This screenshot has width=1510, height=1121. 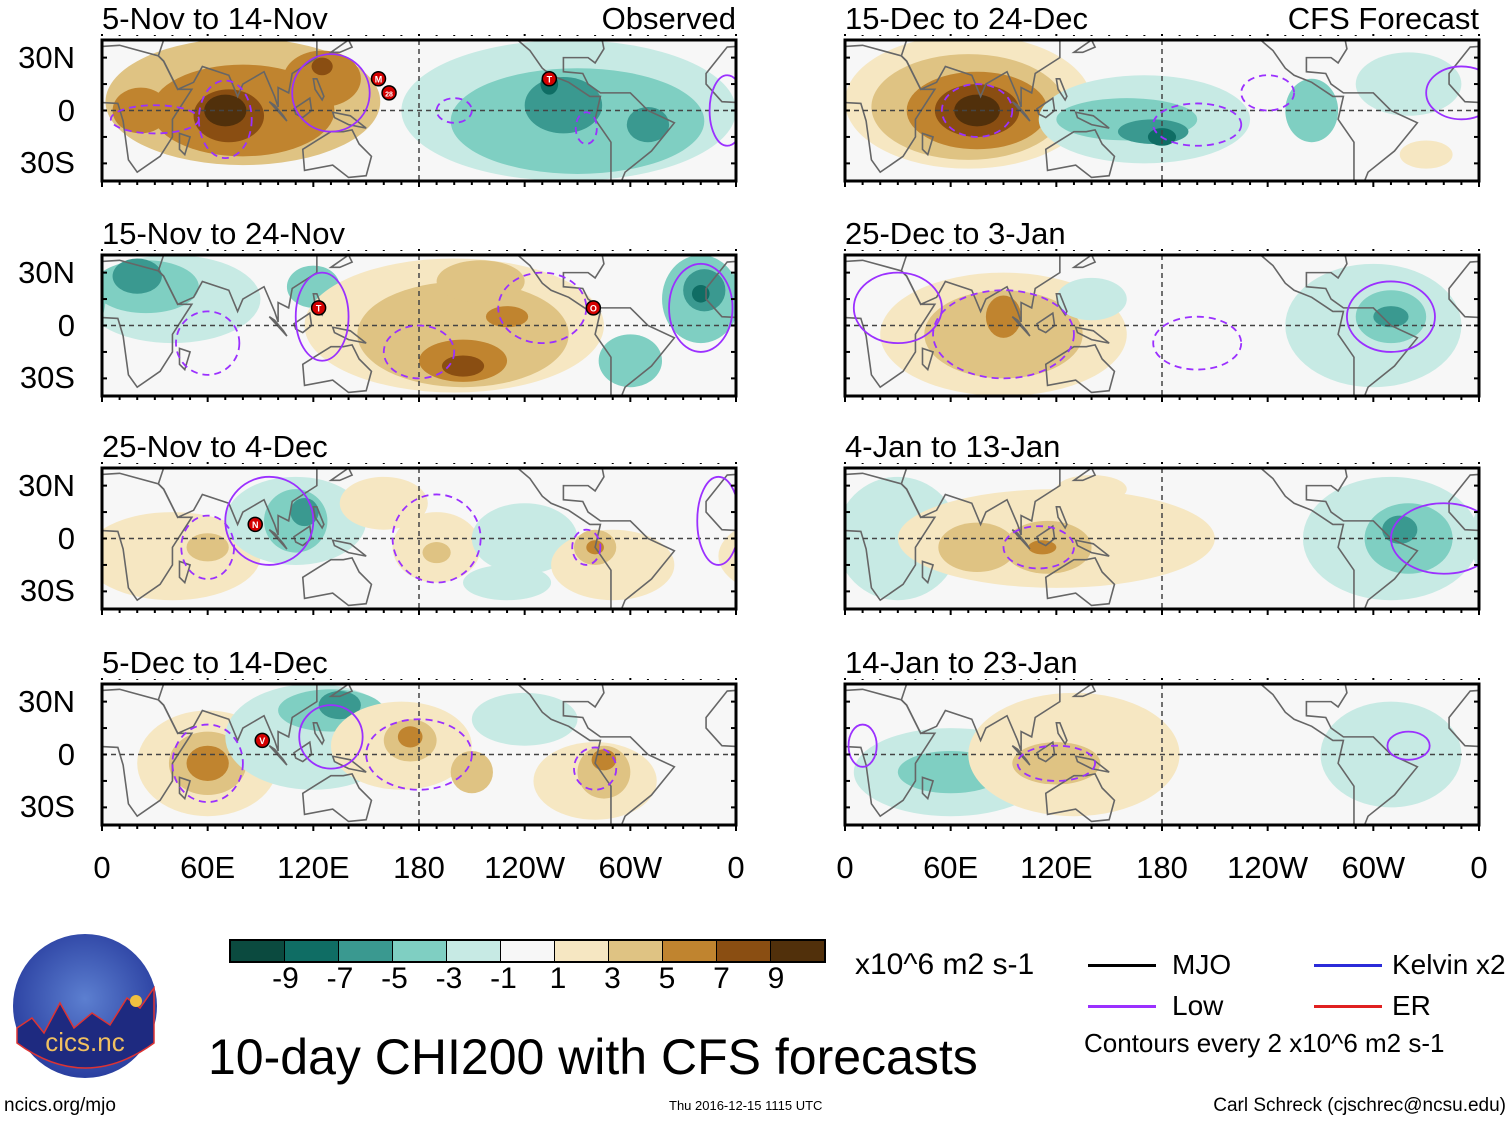 What do you see at coordinates (736, 867) in the screenshot?
I see `lon-label: 0` at bounding box center [736, 867].